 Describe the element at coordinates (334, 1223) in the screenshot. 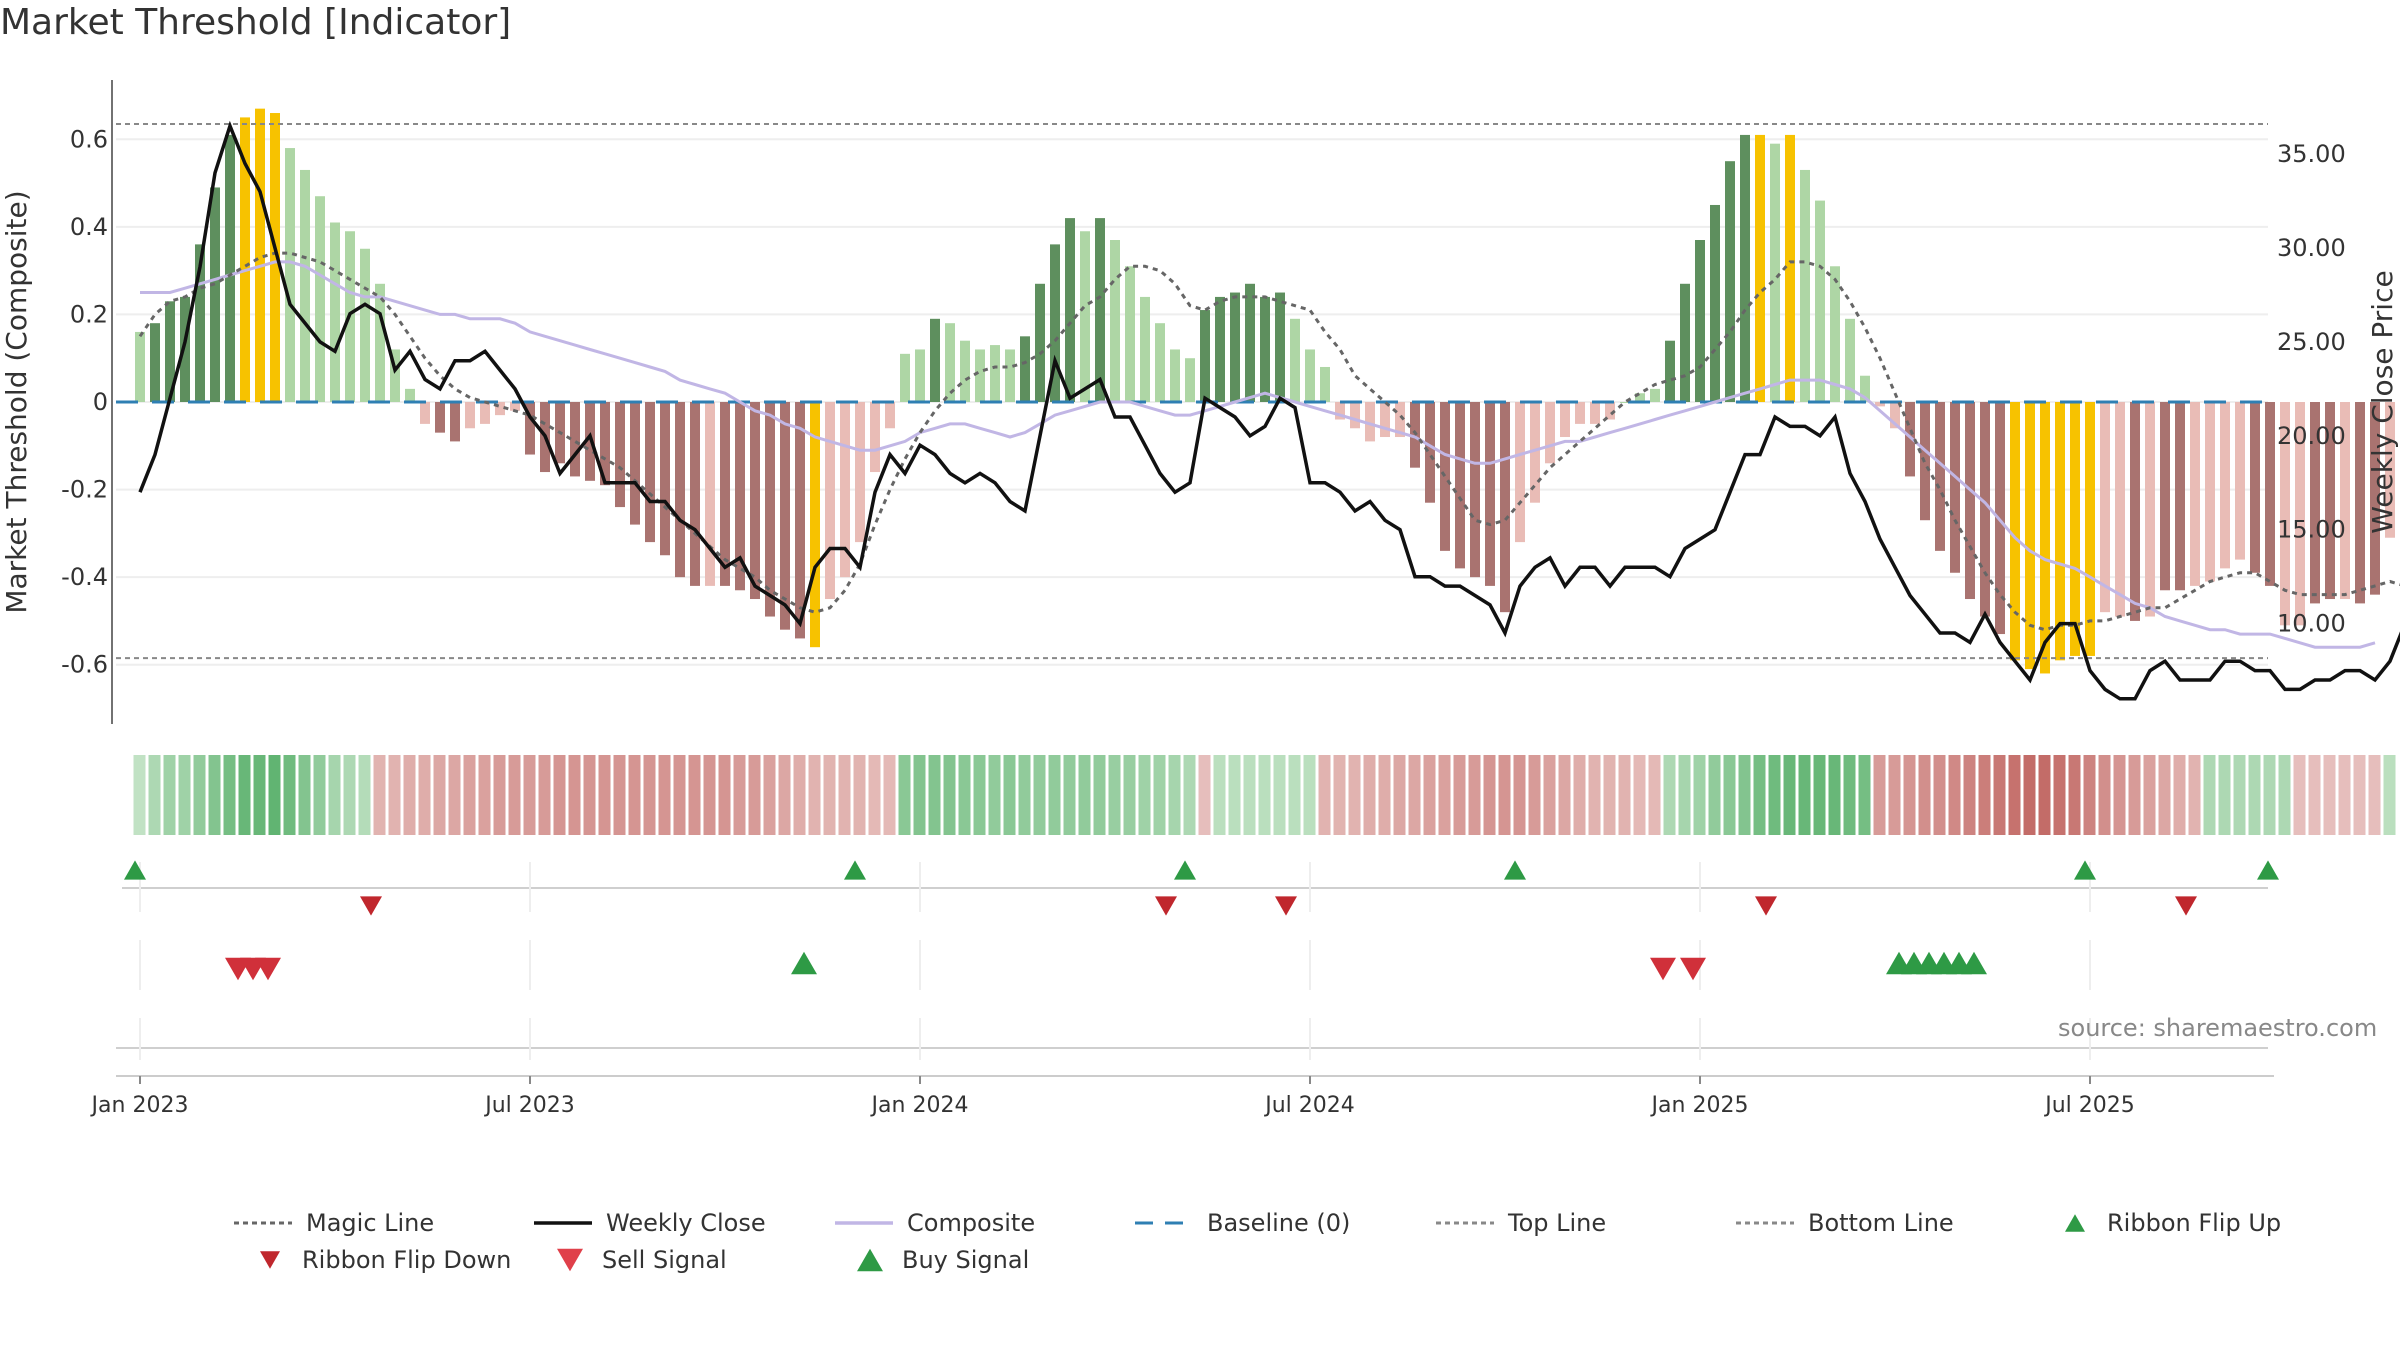

I see `legend-item-magic-line: Magic Line` at that location.